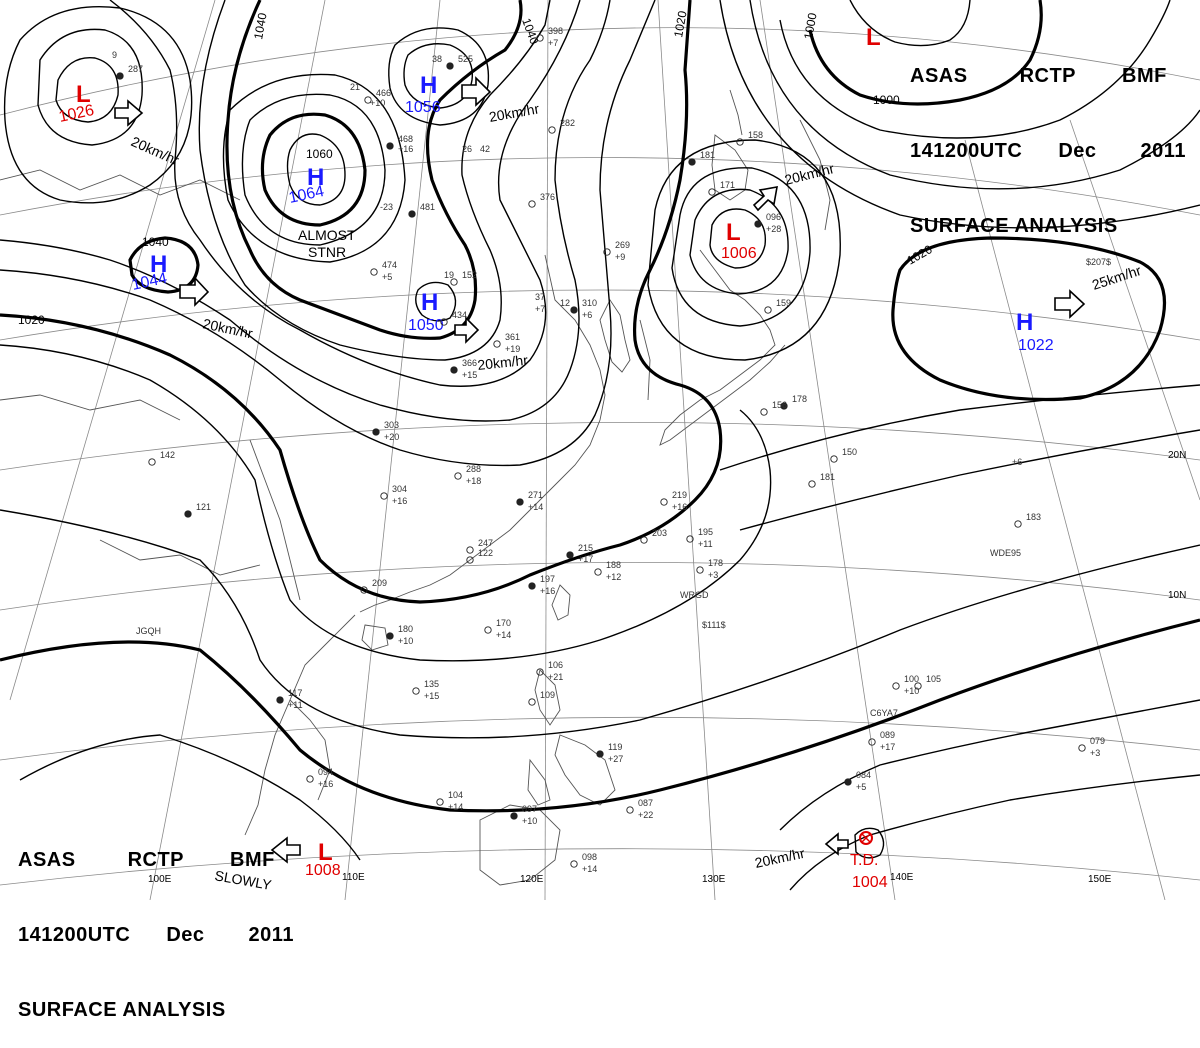 The image size is (1200, 1048). I want to click on lat-label: 20N, so click(1177, 455).